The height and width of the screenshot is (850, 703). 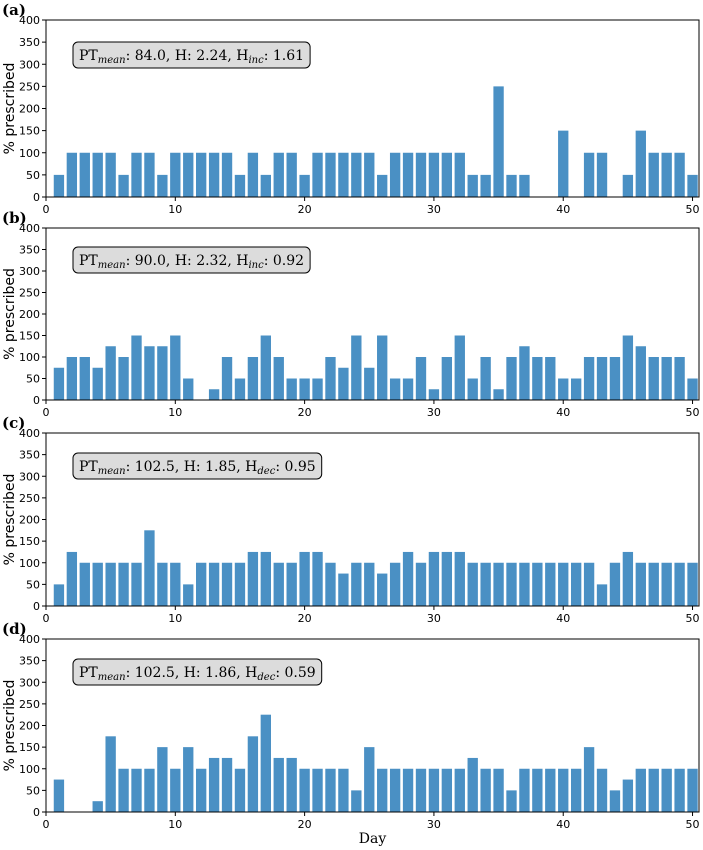 What do you see at coordinates (191, 260) in the screenshot?
I see `annotation-box: PTmean: 90.0, H: 2.32, Hinc: 0.92` at bounding box center [191, 260].